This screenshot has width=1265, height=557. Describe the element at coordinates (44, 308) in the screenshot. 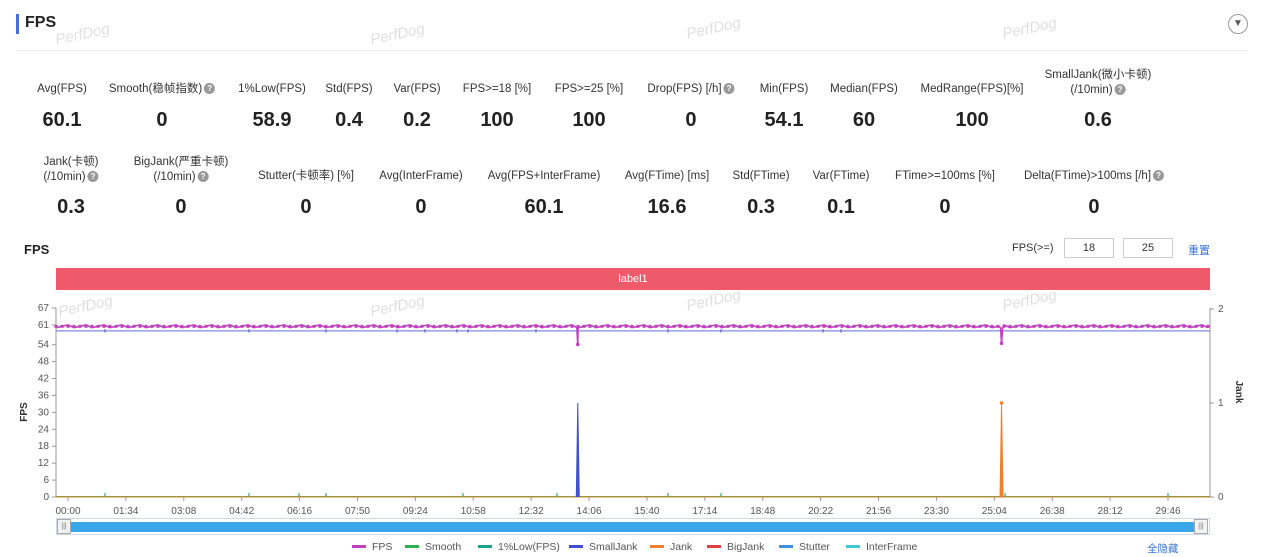

I see `y-tick-label: 67` at that location.